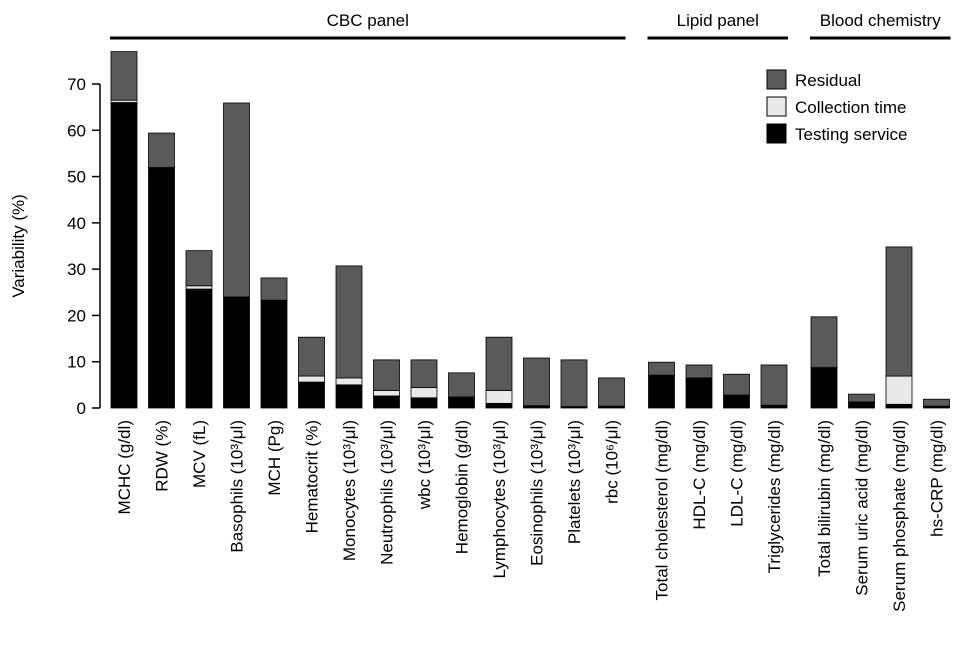 Image resolution: width=956 pixels, height=667 pixels. Describe the element at coordinates (349, 490) in the screenshot. I see `x-tick-label: Monocytes (10³/μl)` at that location.